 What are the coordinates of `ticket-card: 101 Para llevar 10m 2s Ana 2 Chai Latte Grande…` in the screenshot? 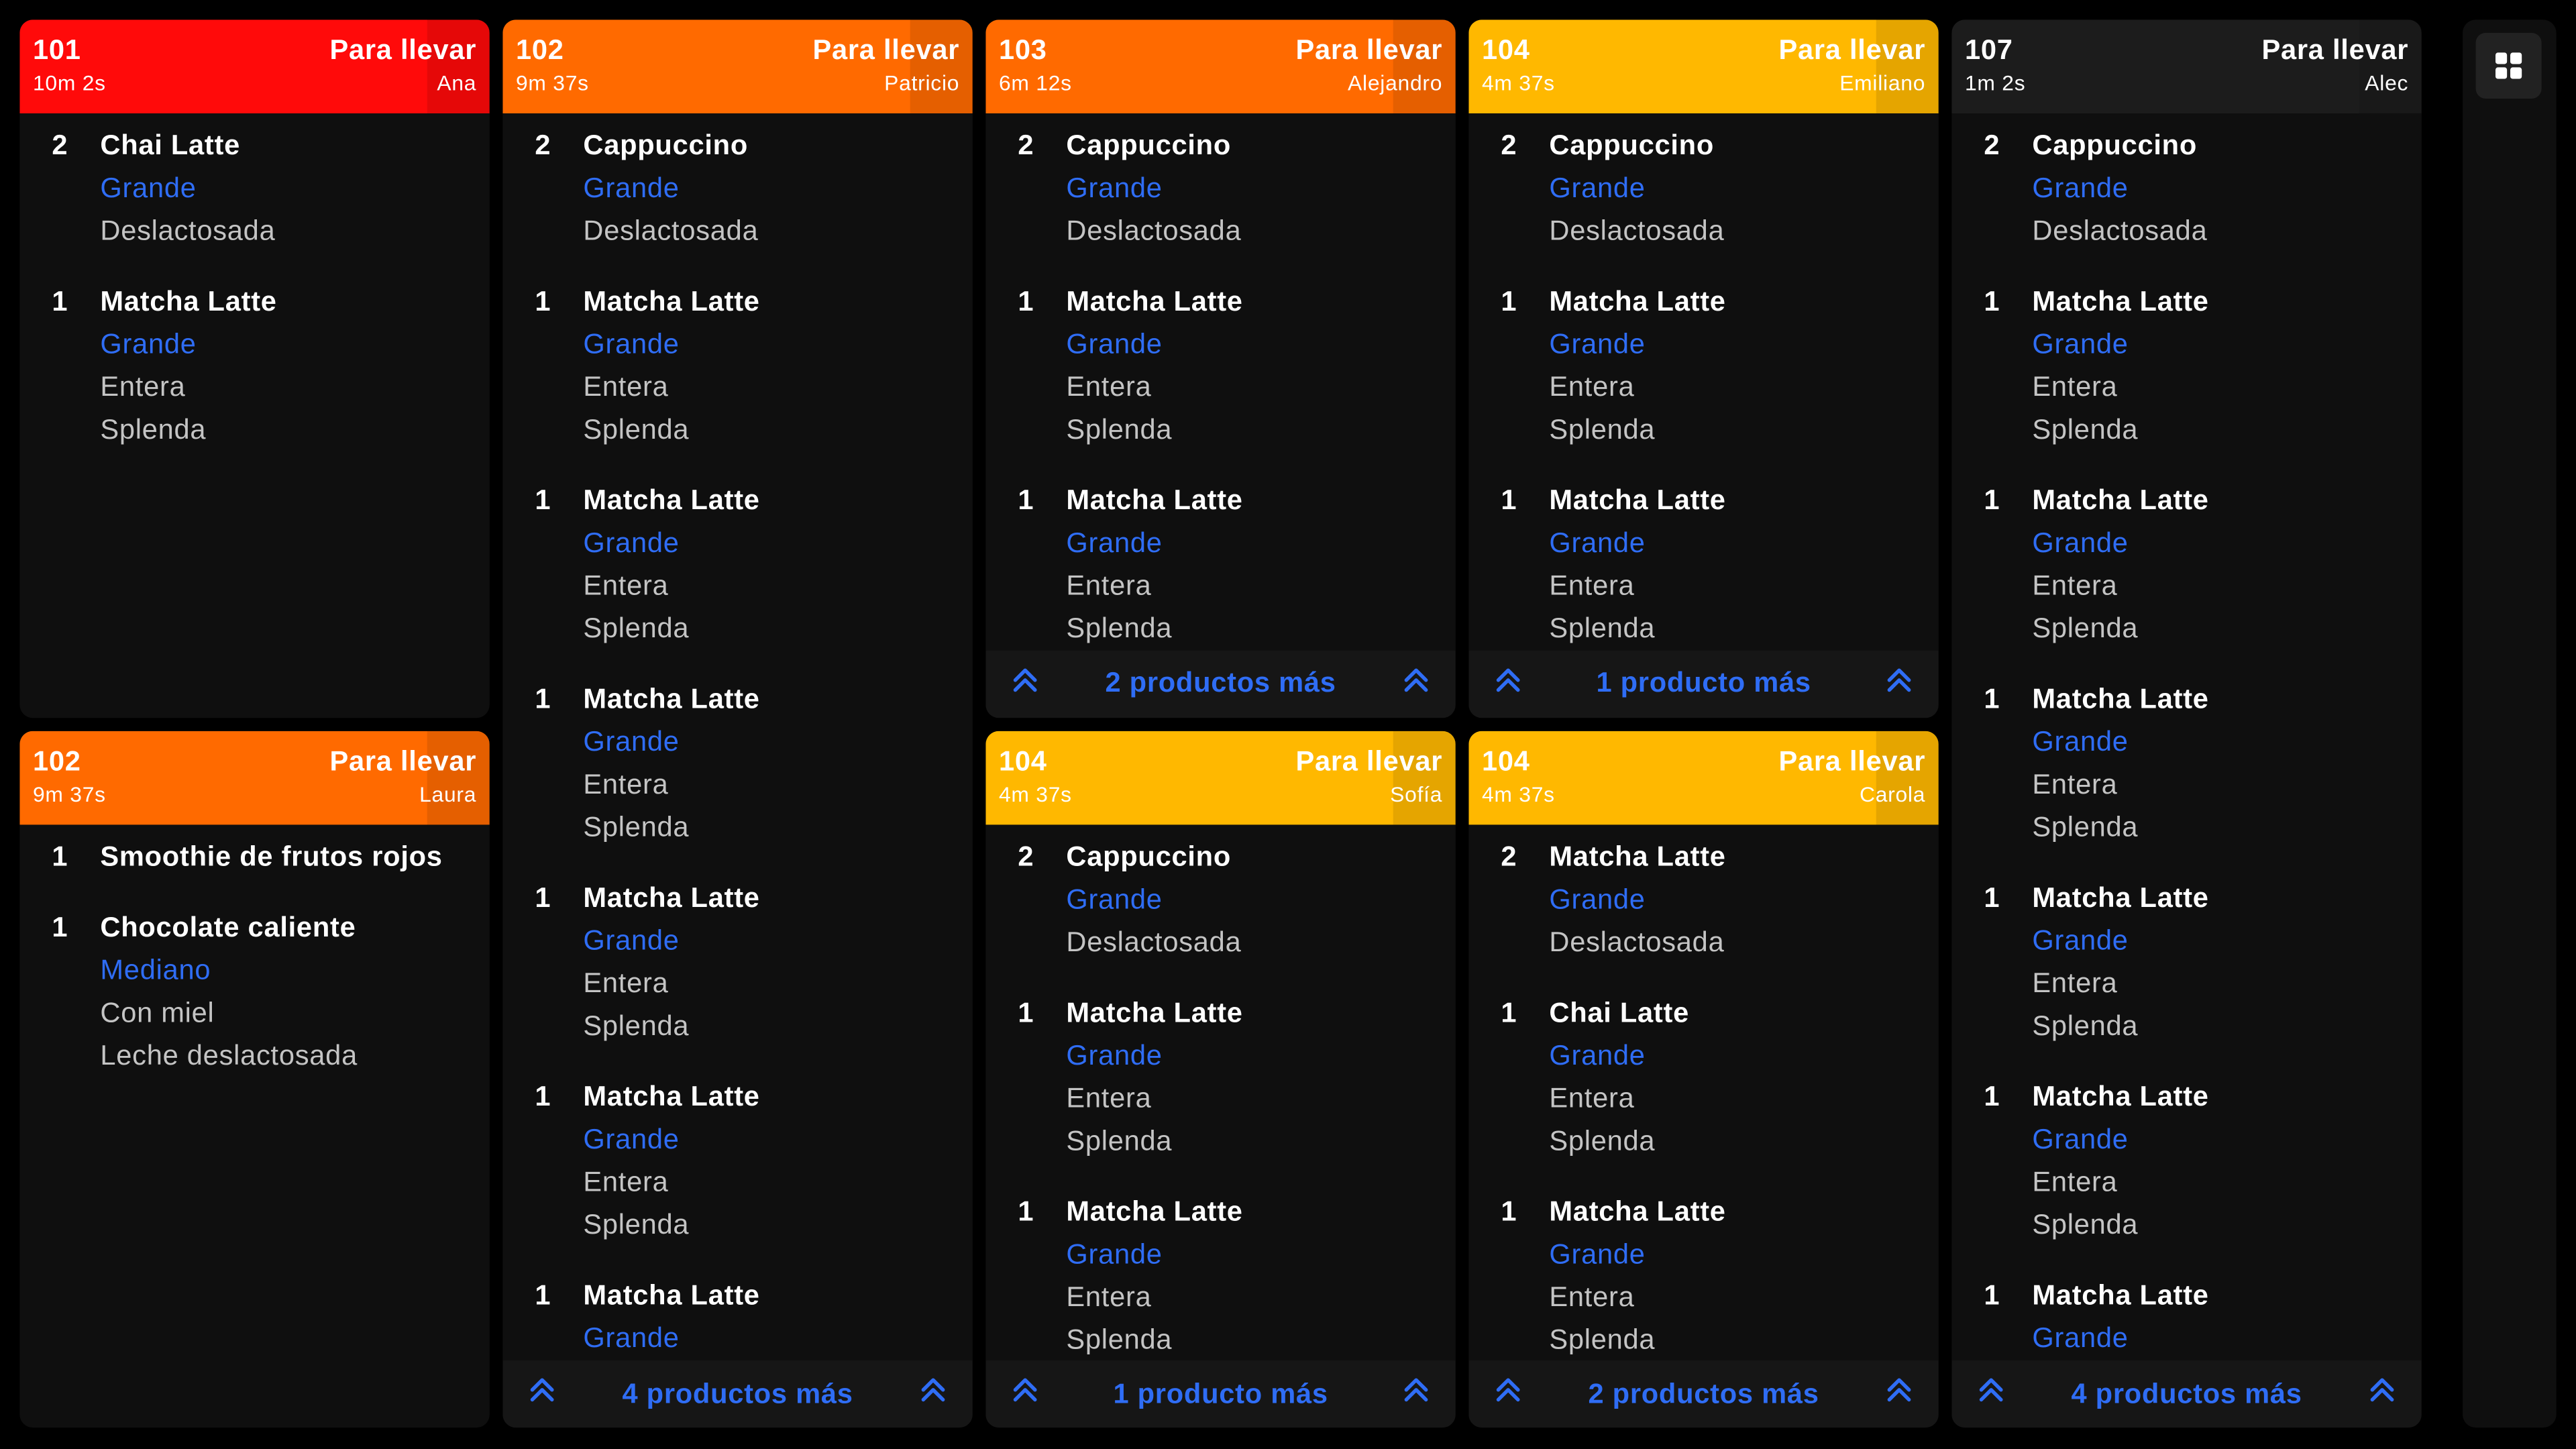 It's located at (254, 368).